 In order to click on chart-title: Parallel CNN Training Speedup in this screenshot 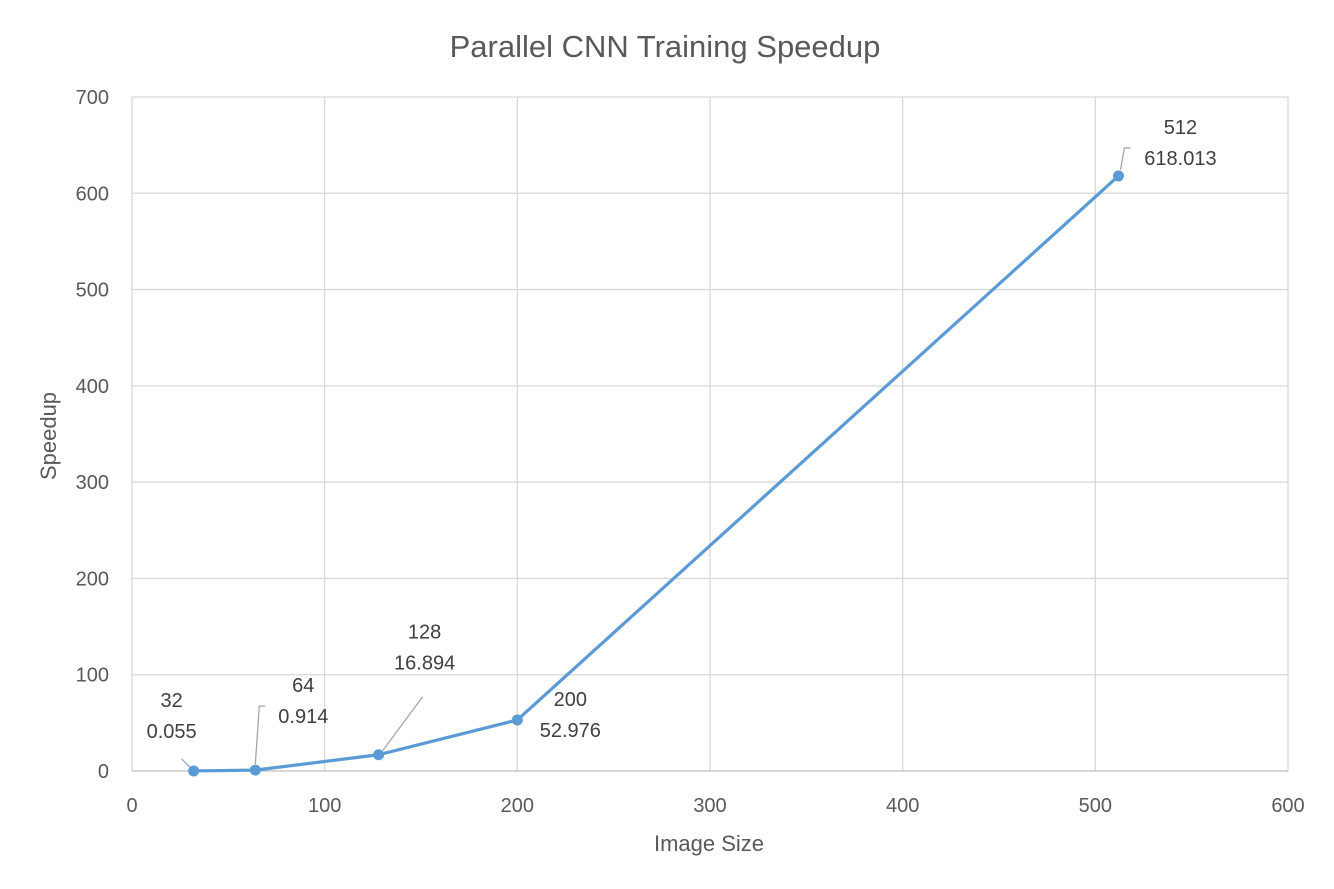, I will do `click(665, 46)`.